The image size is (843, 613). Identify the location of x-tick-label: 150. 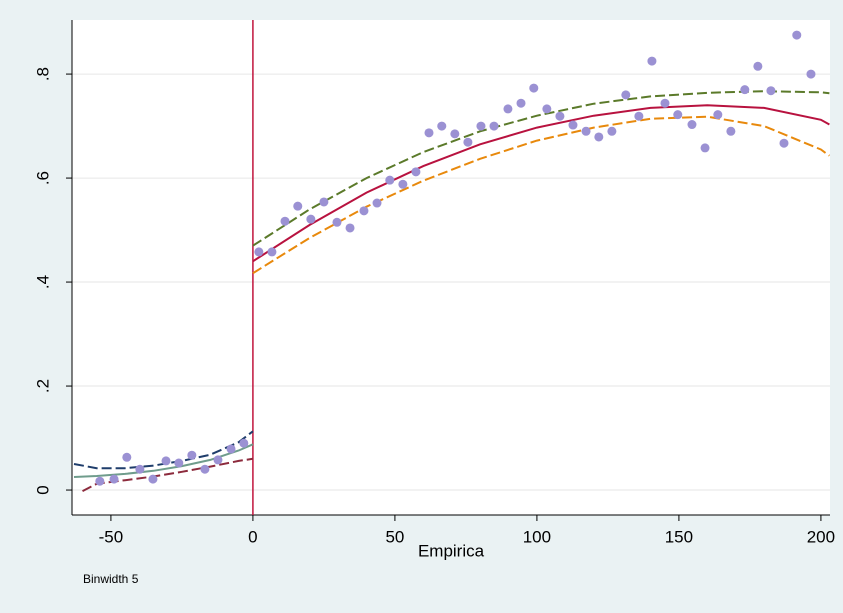
(679, 536).